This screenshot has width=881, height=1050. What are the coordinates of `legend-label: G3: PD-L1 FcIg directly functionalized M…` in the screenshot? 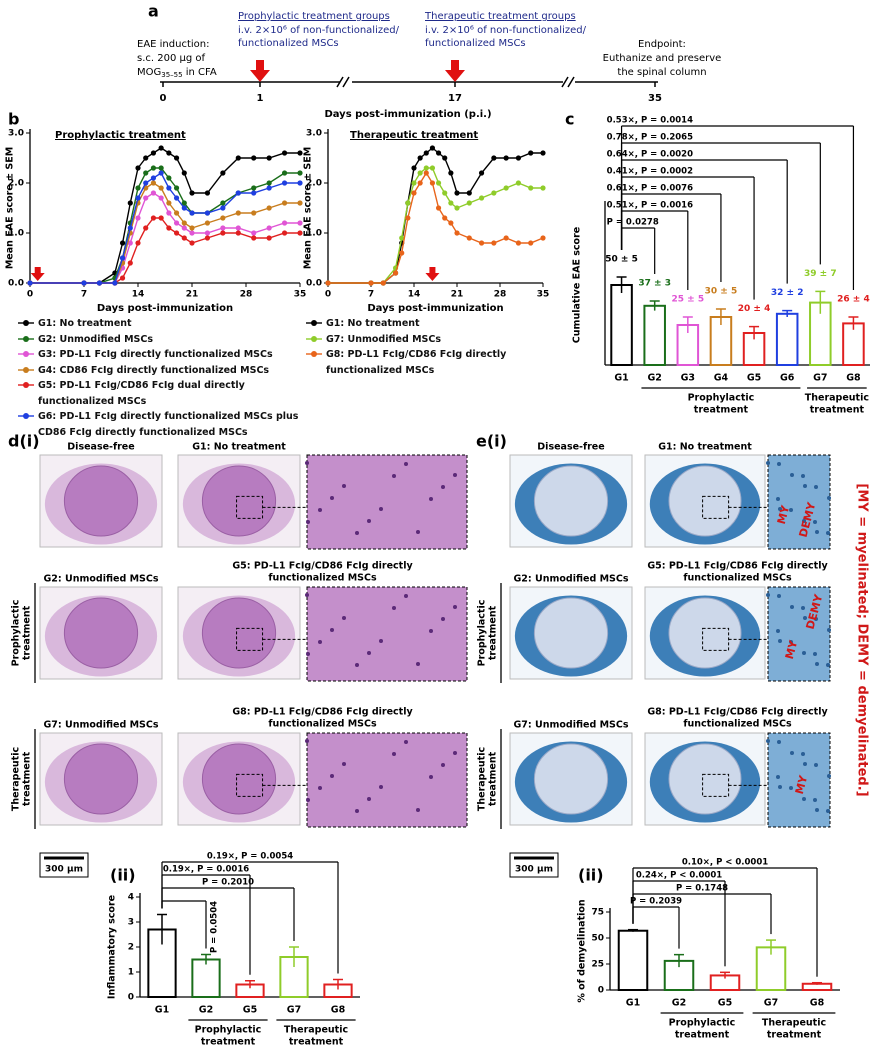 It's located at (155, 354).